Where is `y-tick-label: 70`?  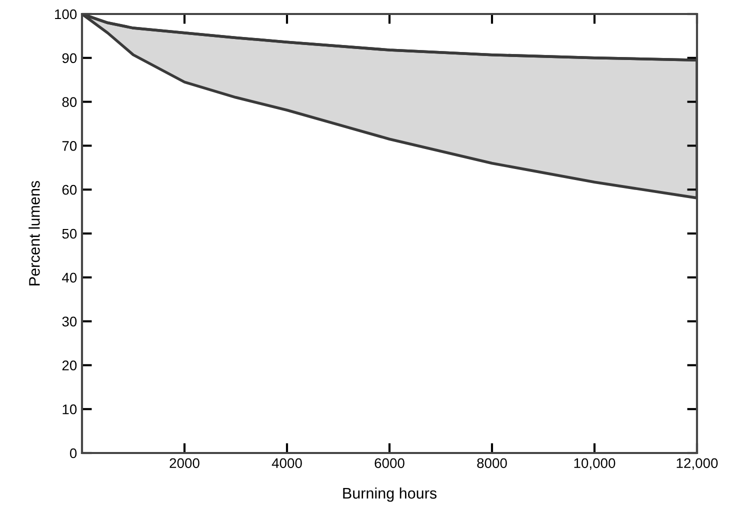 y-tick-label: 70 is located at coordinates (69, 146).